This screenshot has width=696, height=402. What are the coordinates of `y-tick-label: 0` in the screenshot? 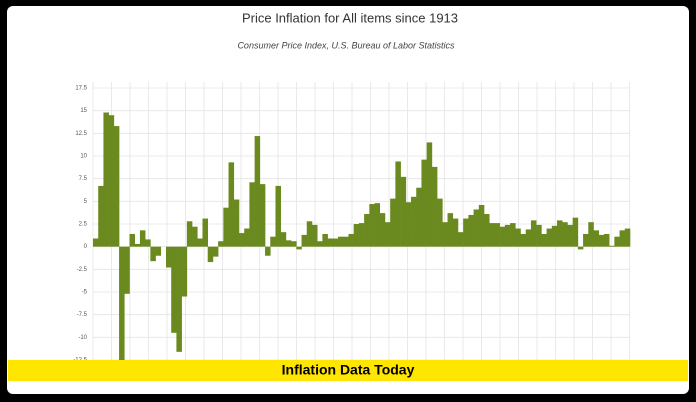 It's located at (86, 247).